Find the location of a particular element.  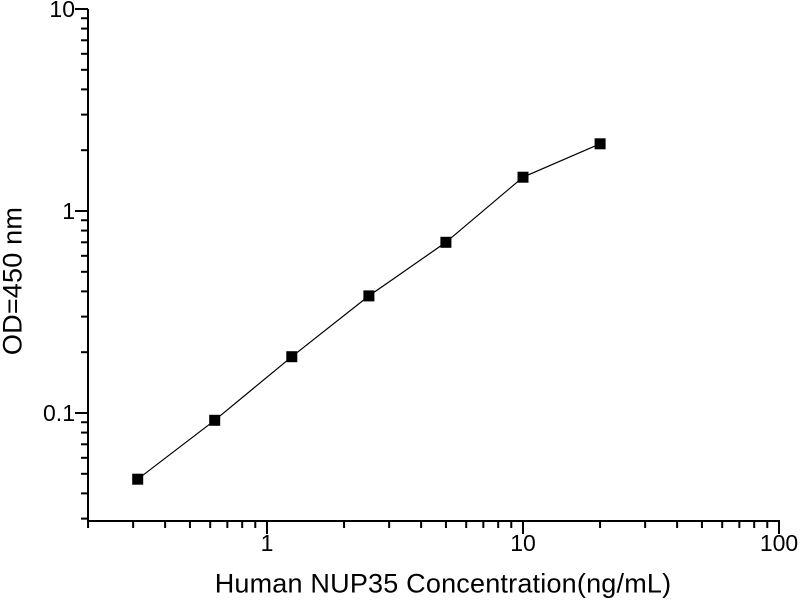

x-tick-label: 10 is located at coordinates (523, 543).